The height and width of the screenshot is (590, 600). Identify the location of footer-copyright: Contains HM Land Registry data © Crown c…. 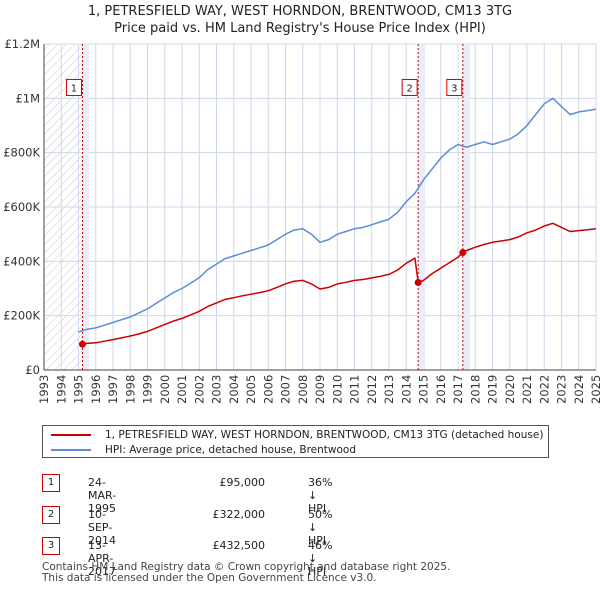
(246, 567).